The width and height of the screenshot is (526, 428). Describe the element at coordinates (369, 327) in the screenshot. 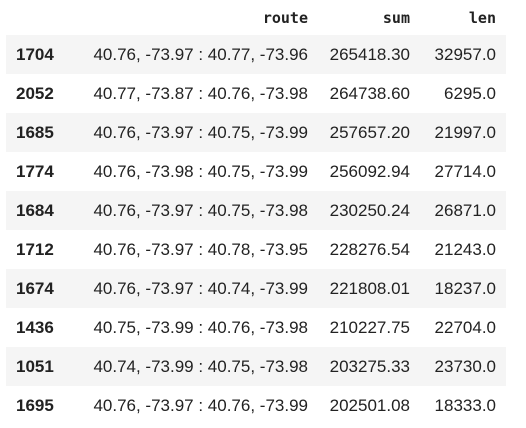

I see `cell-sum: 210227.75` at that location.